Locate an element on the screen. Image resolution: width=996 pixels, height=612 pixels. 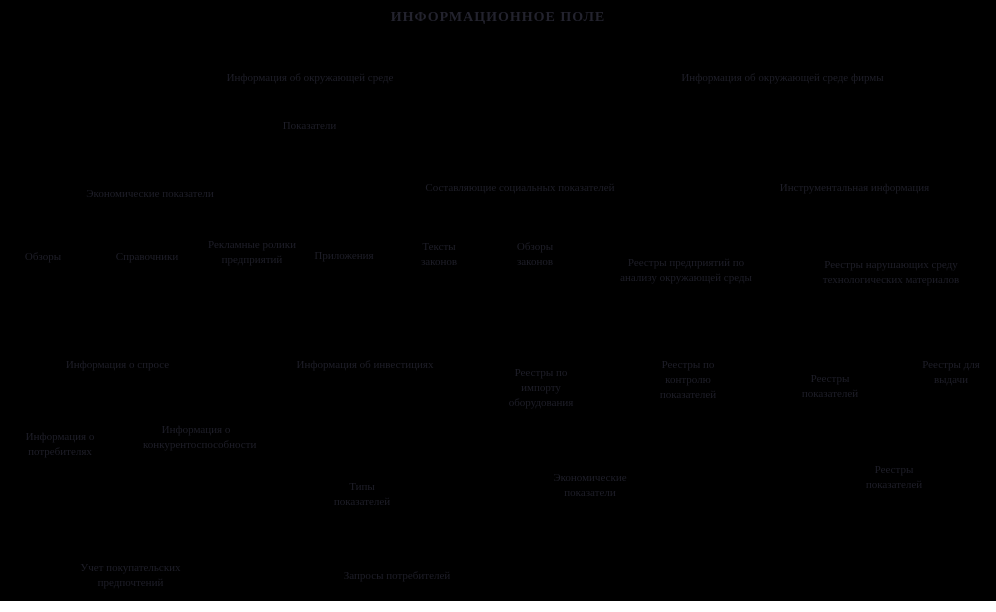
node-demand-info: Информация о спросе is located at coordinates (117, 365).